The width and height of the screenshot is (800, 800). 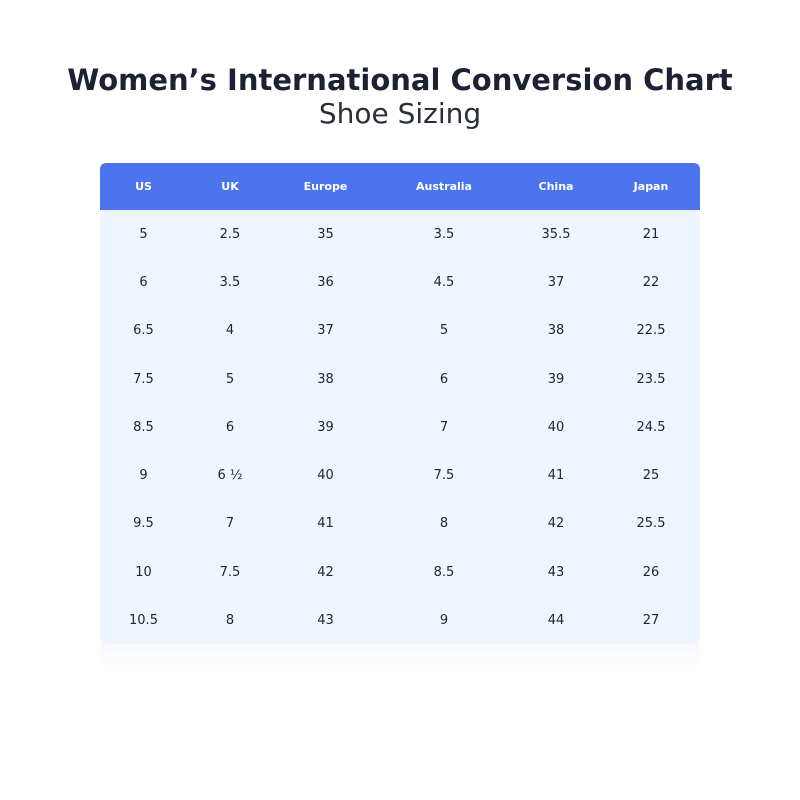 I want to click on cell-japan: 22.5, so click(x=651, y=331).